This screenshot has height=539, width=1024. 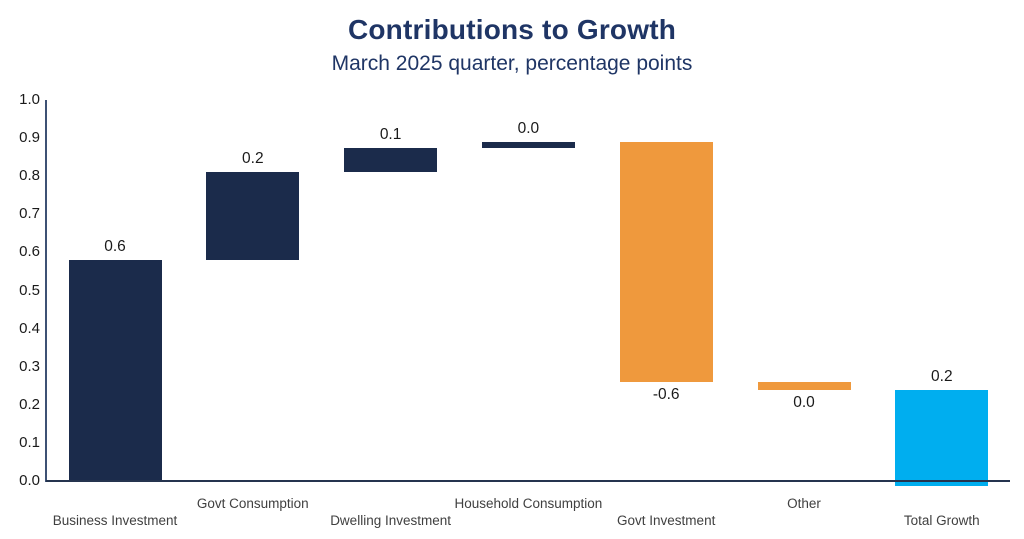 I want to click on y-tick-label: 0.2, so click(x=29, y=404).